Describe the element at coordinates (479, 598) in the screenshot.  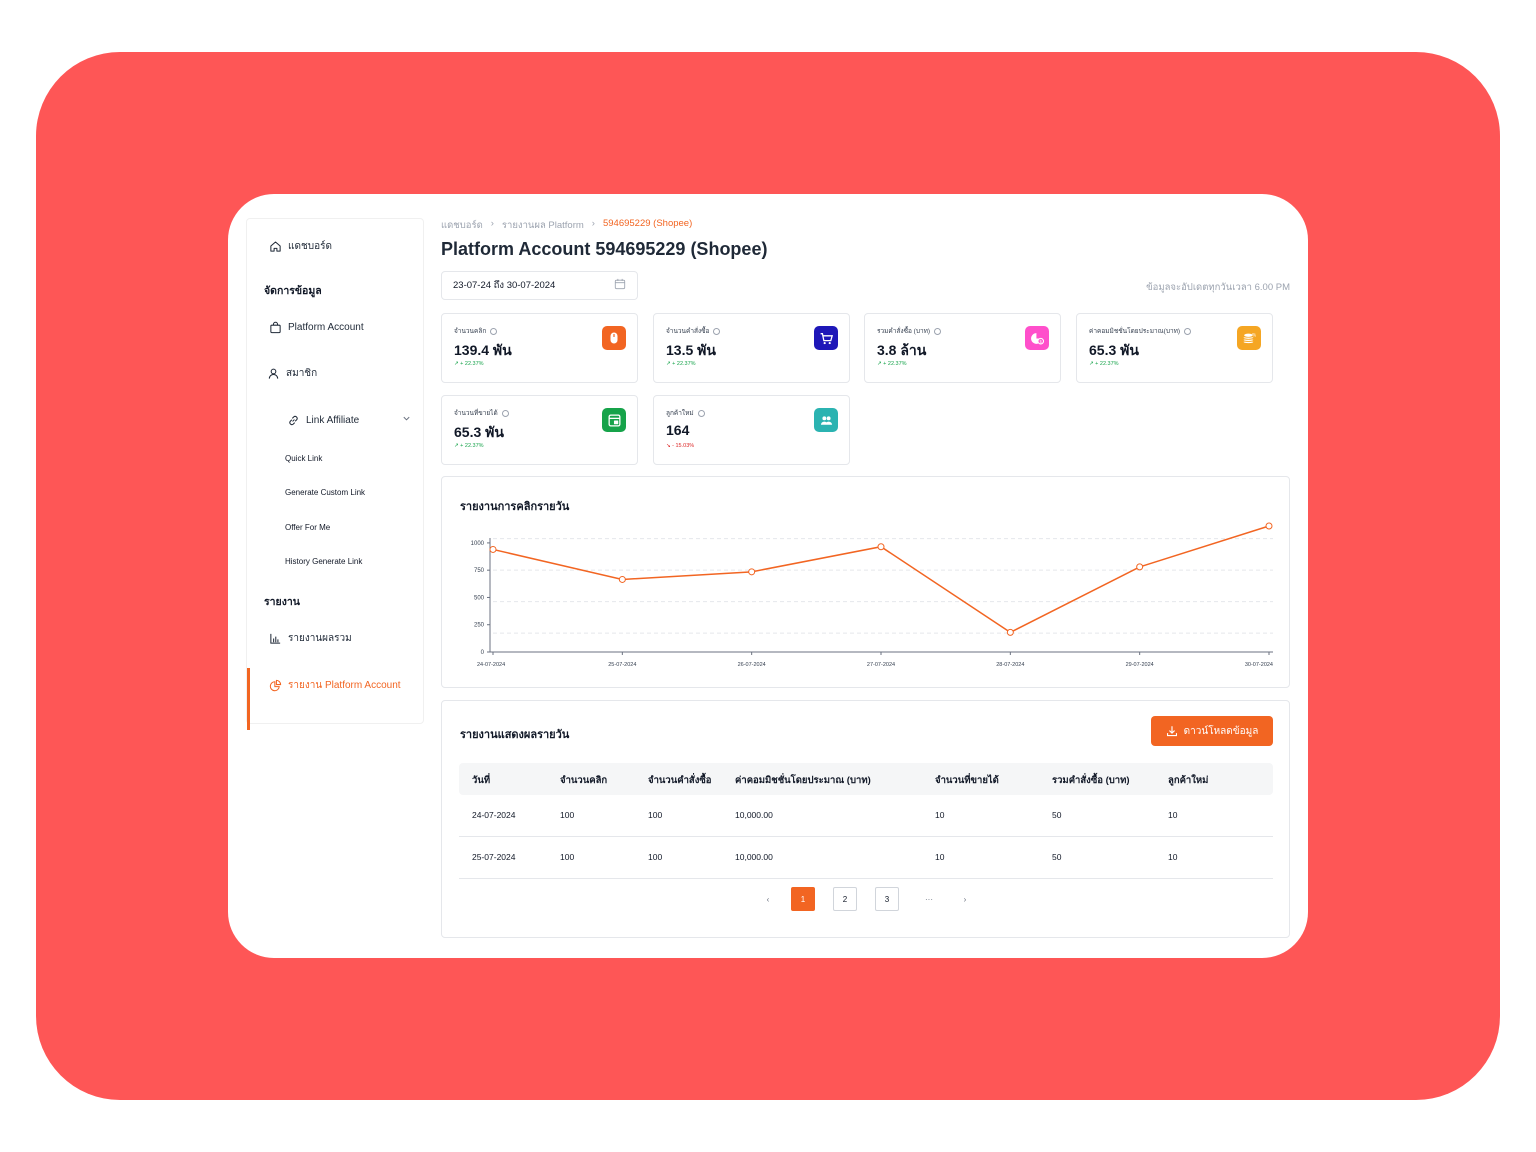
I see `y-tick-label: 500` at that location.